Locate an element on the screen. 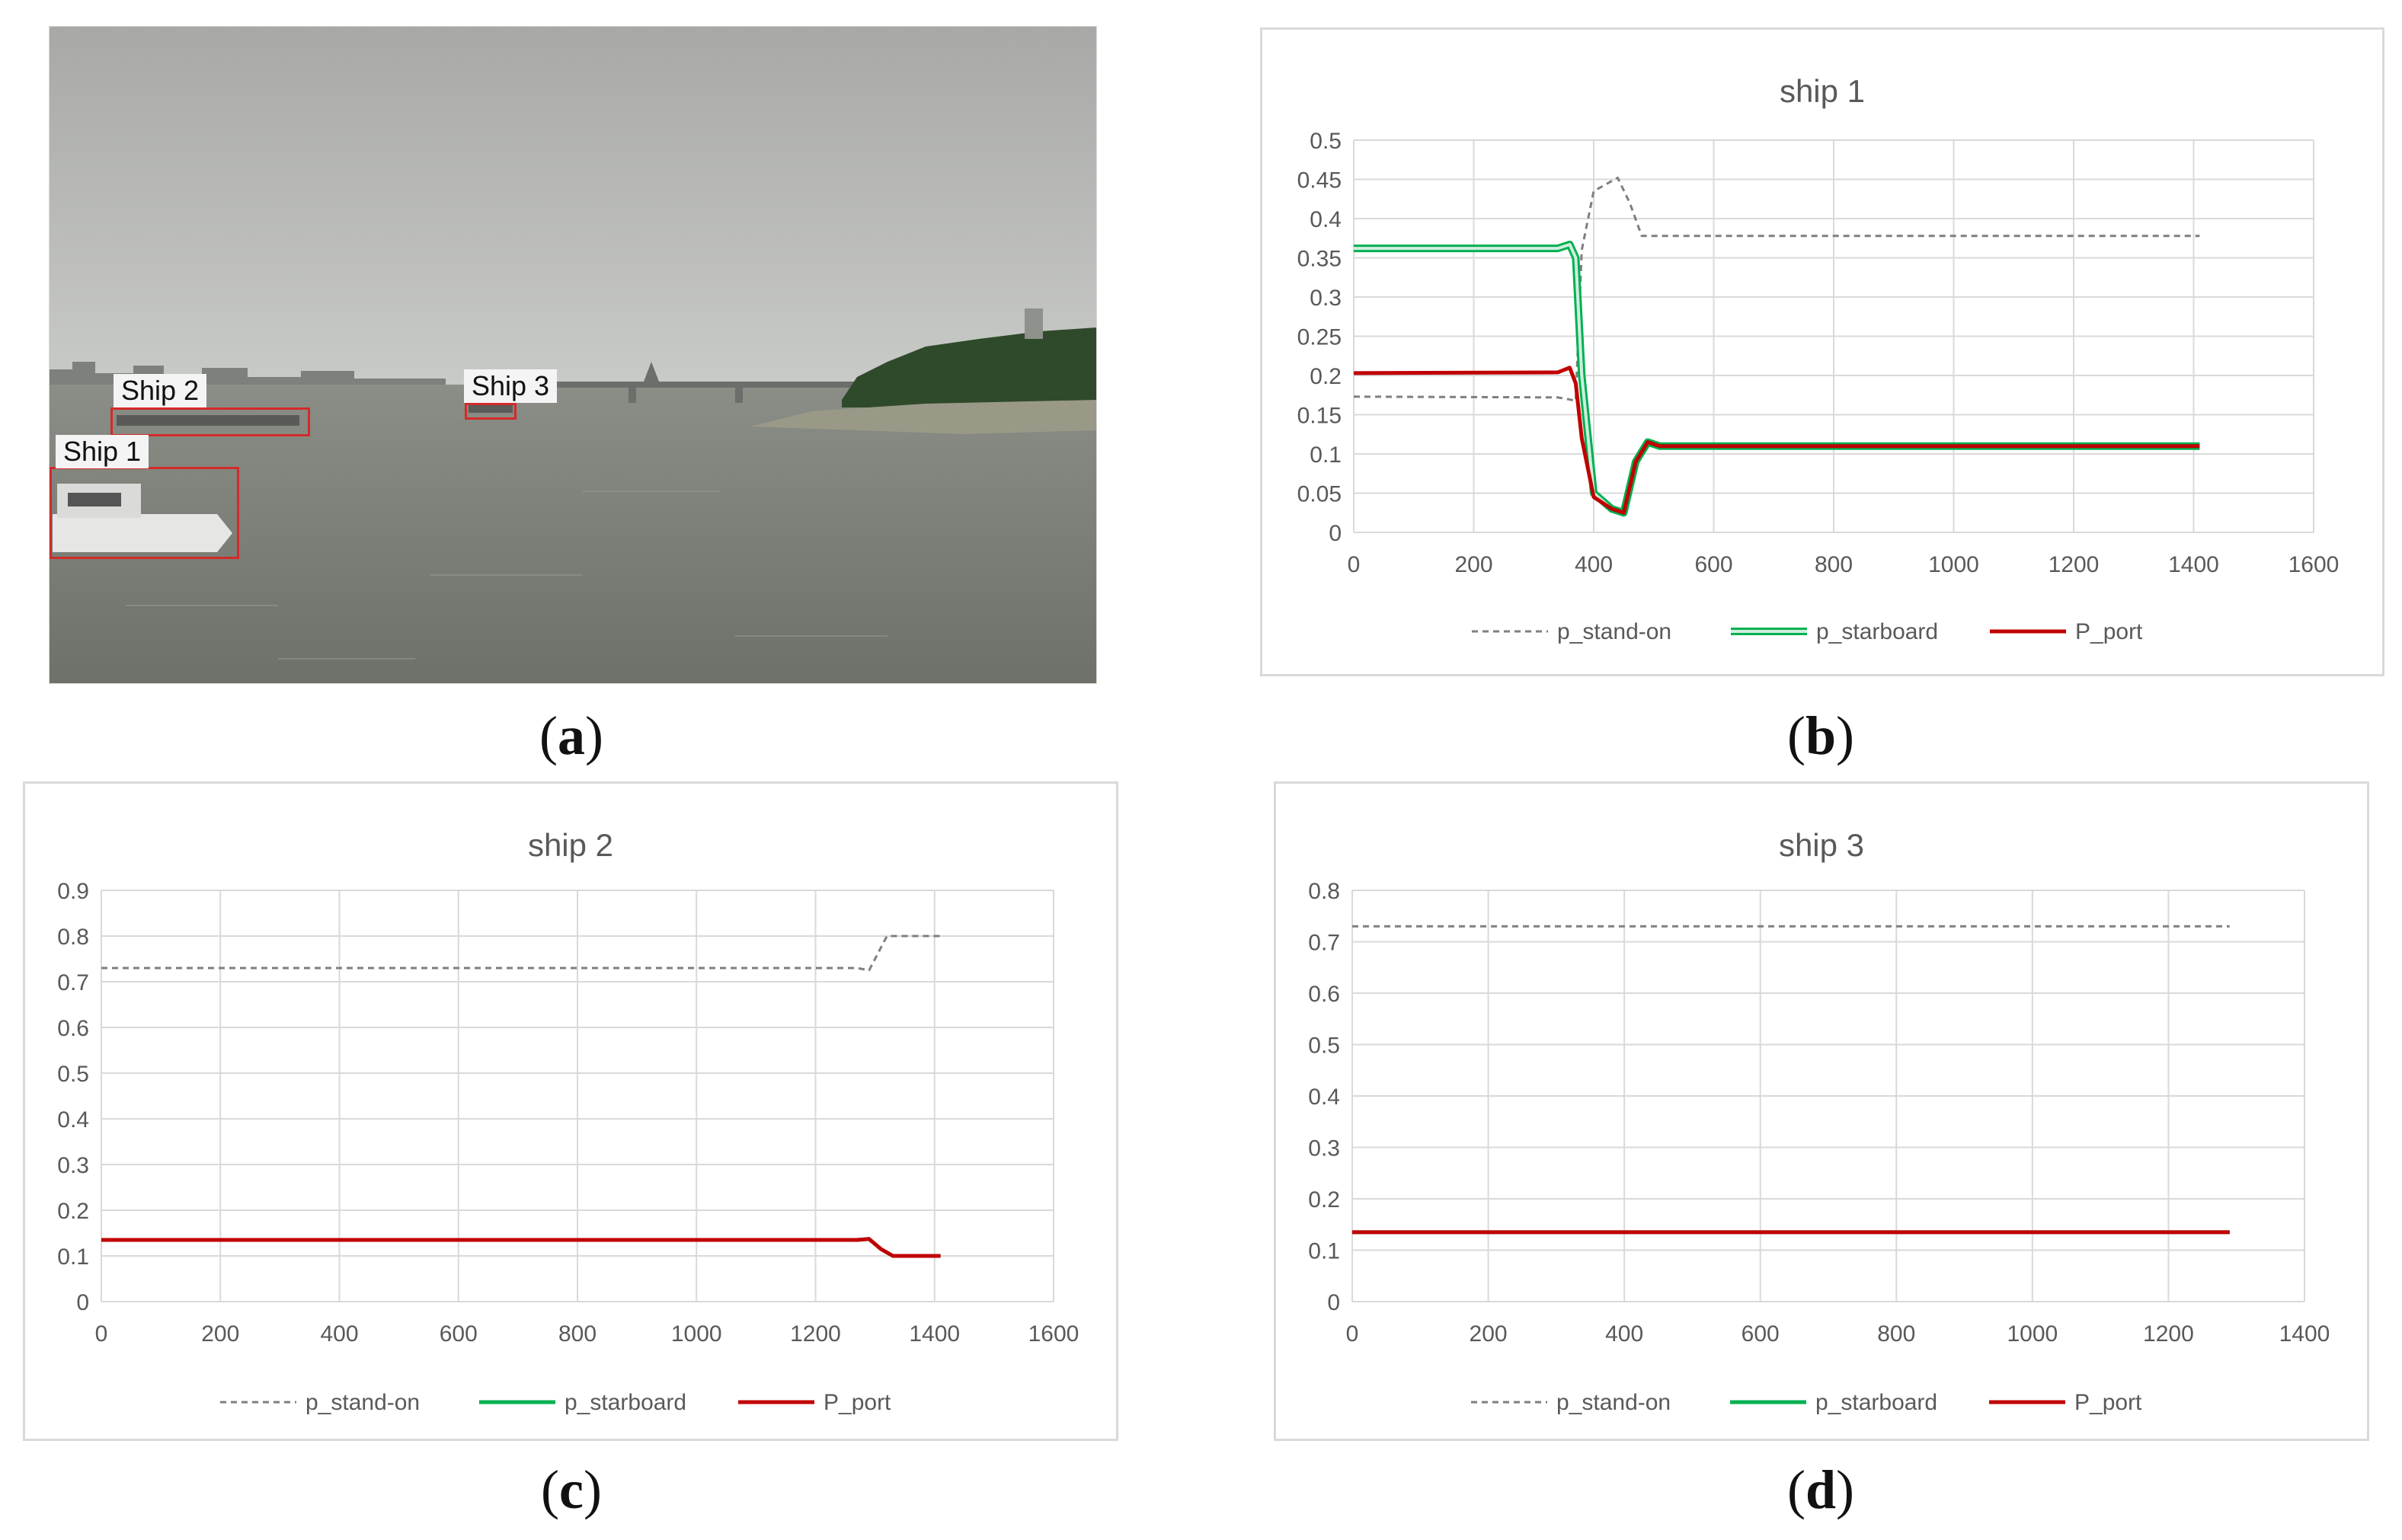 This screenshot has height=1540, width=2402. y-tick-label: 0.05 is located at coordinates (1319, 494).